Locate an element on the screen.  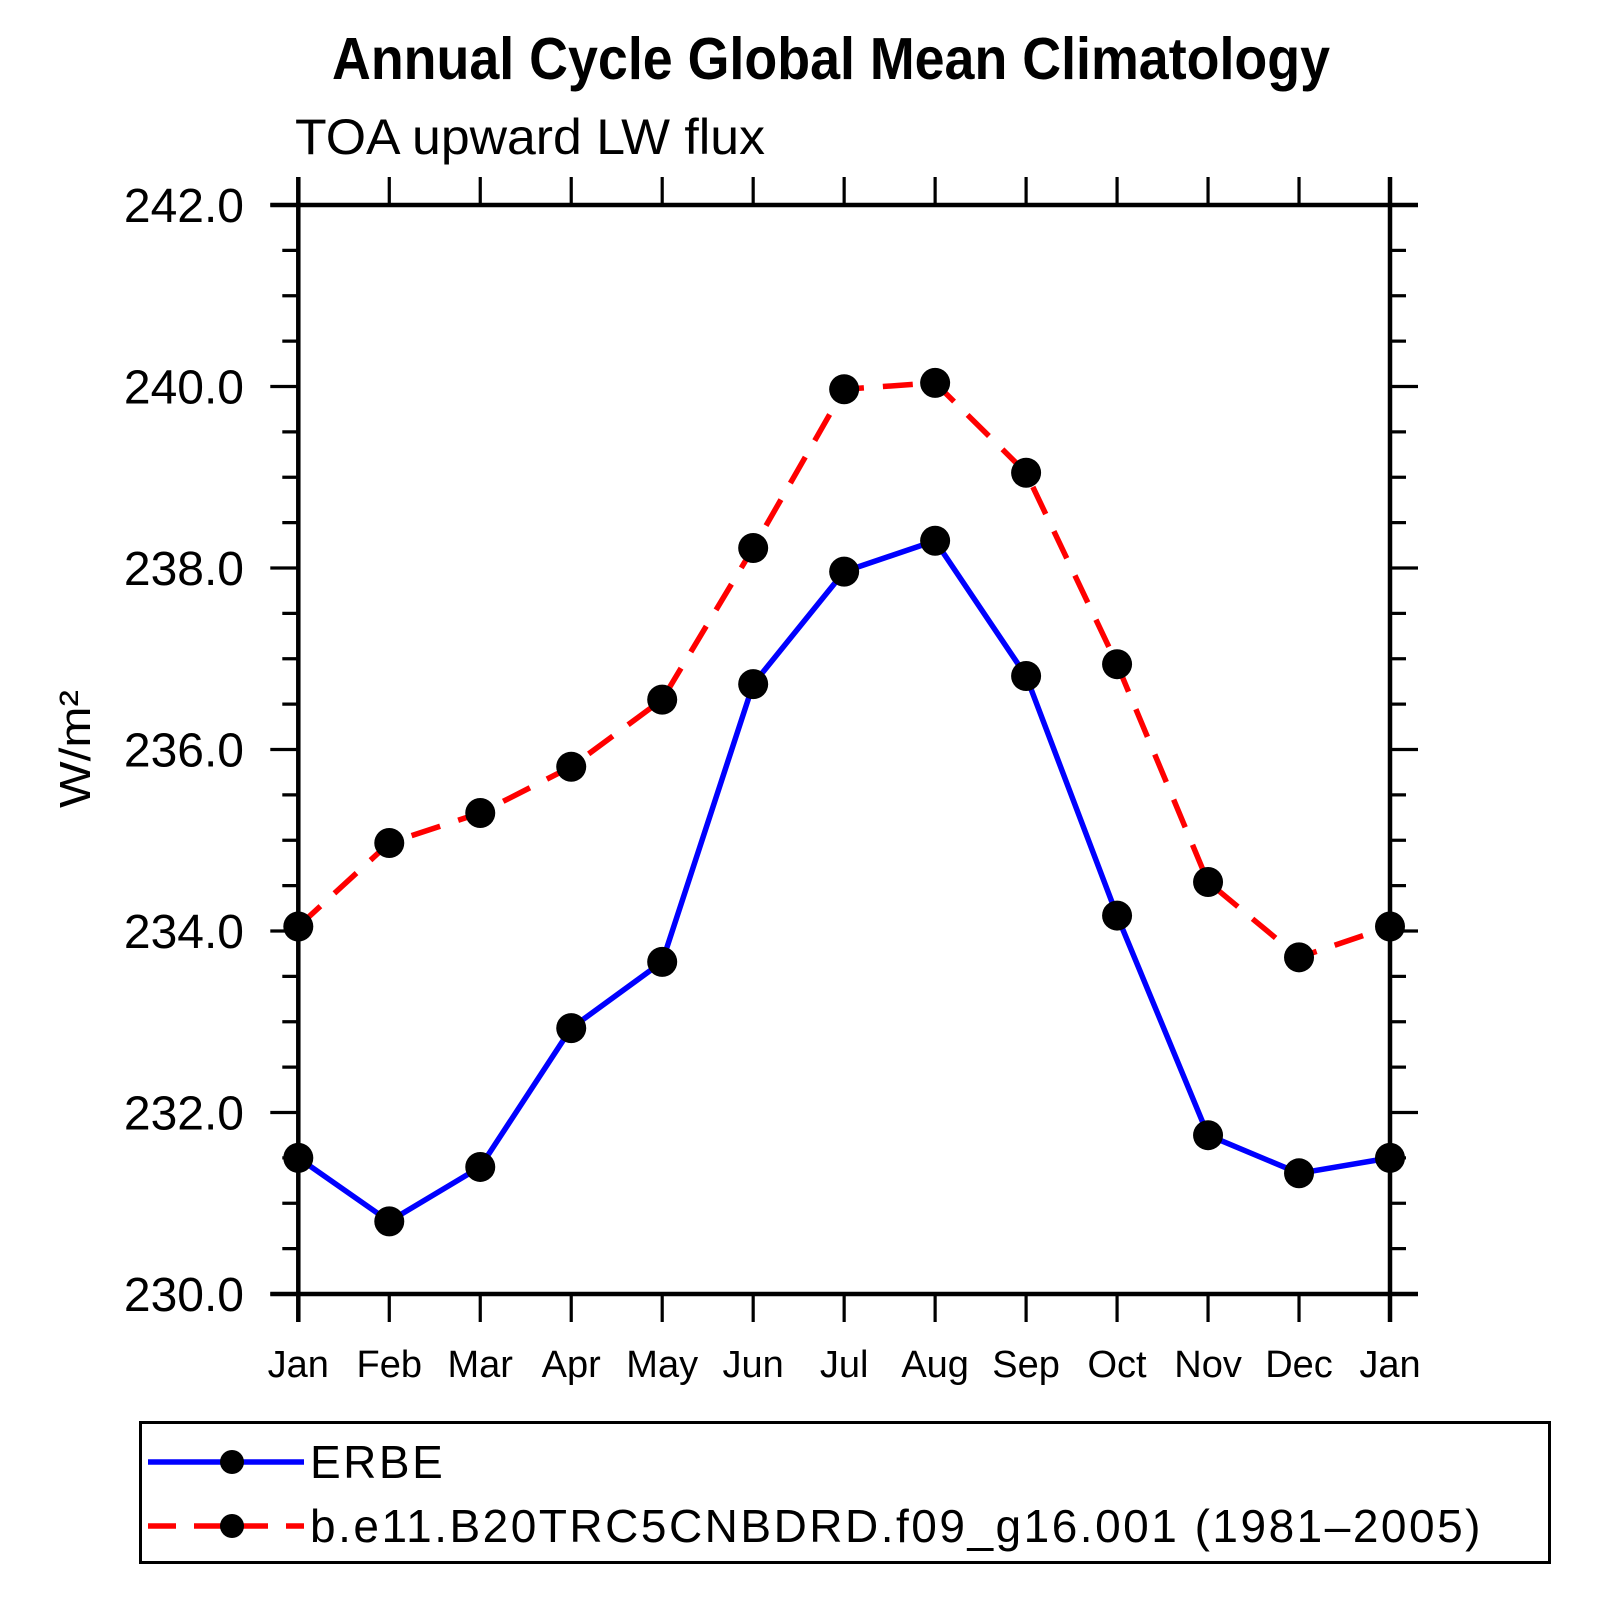
x-tick-label: Aug is located at coordinates (935, 1365).